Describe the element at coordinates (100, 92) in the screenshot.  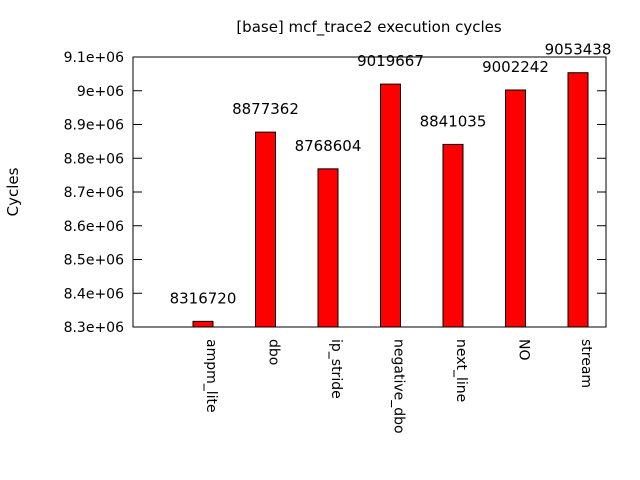
I see `y-tick-label: 9e+06` at that location.